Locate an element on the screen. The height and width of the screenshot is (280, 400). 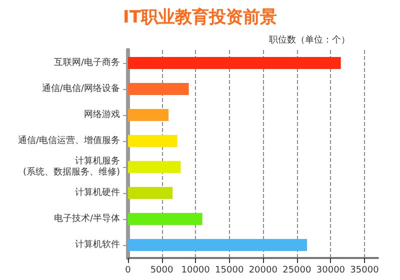
y-tick-label: 计算机软件 is located at coordinates (97, 244).